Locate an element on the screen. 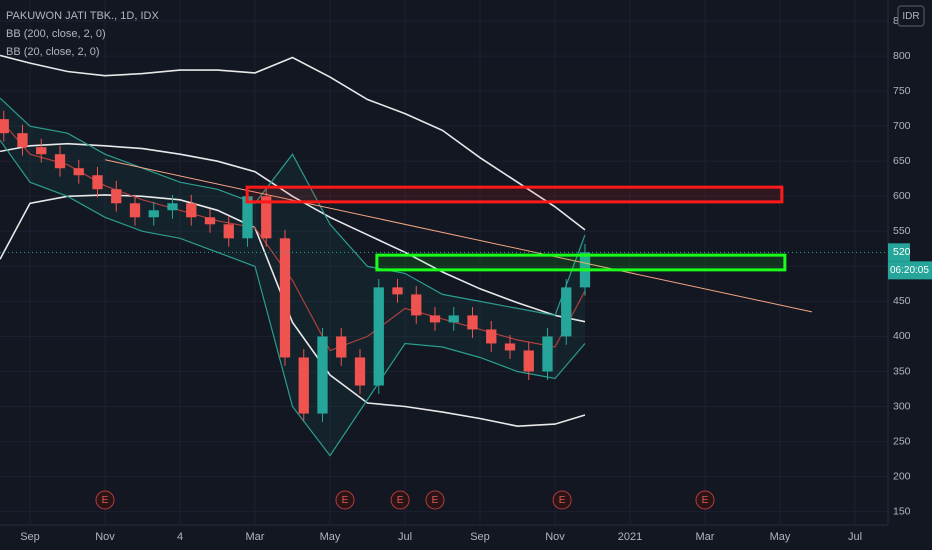 Image resolution: width=932 pixels, height=550 pixels. currency-badge is located at coordinates (911, 16).